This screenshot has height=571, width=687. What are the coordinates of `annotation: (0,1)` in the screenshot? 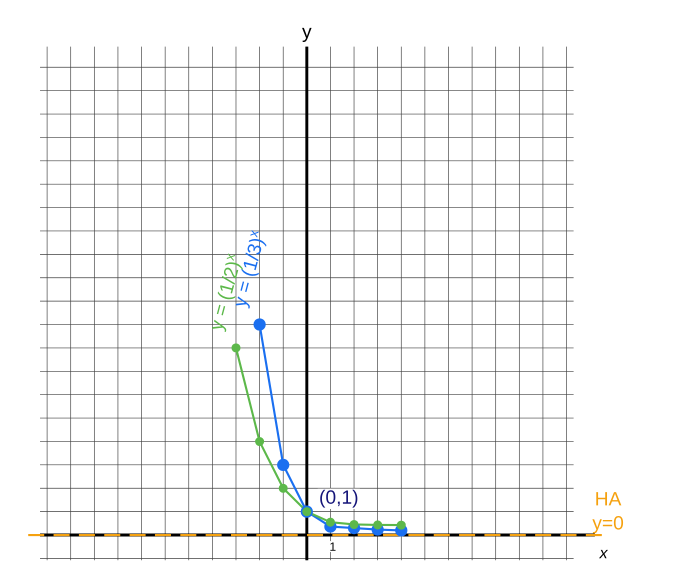 It's located at (339, 499).